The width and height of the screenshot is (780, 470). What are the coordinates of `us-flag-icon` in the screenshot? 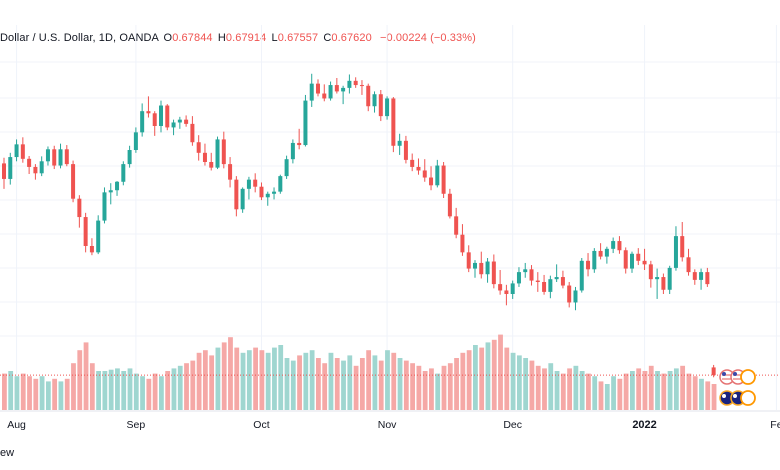 It's located at (727, 377).